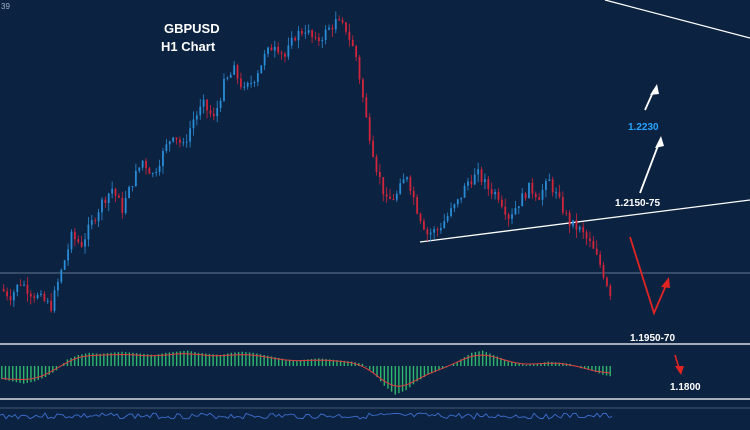 The image size is (750, 430). What do you see at coordinates (651, 139) in the screenshot?
I see `bullish-projection-arrows` at bounding box center [651, 139].